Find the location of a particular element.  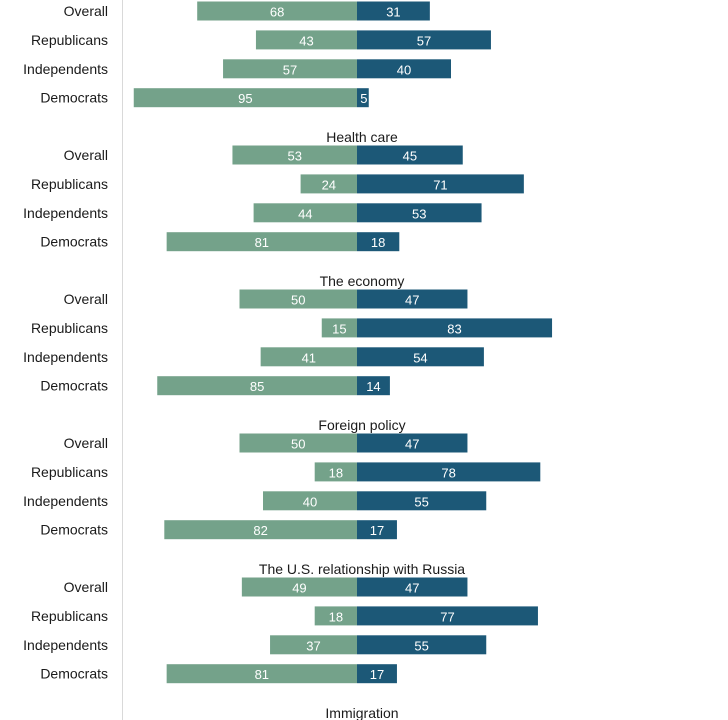

bar-value-right: 54 is located at coordinates (420, 357).